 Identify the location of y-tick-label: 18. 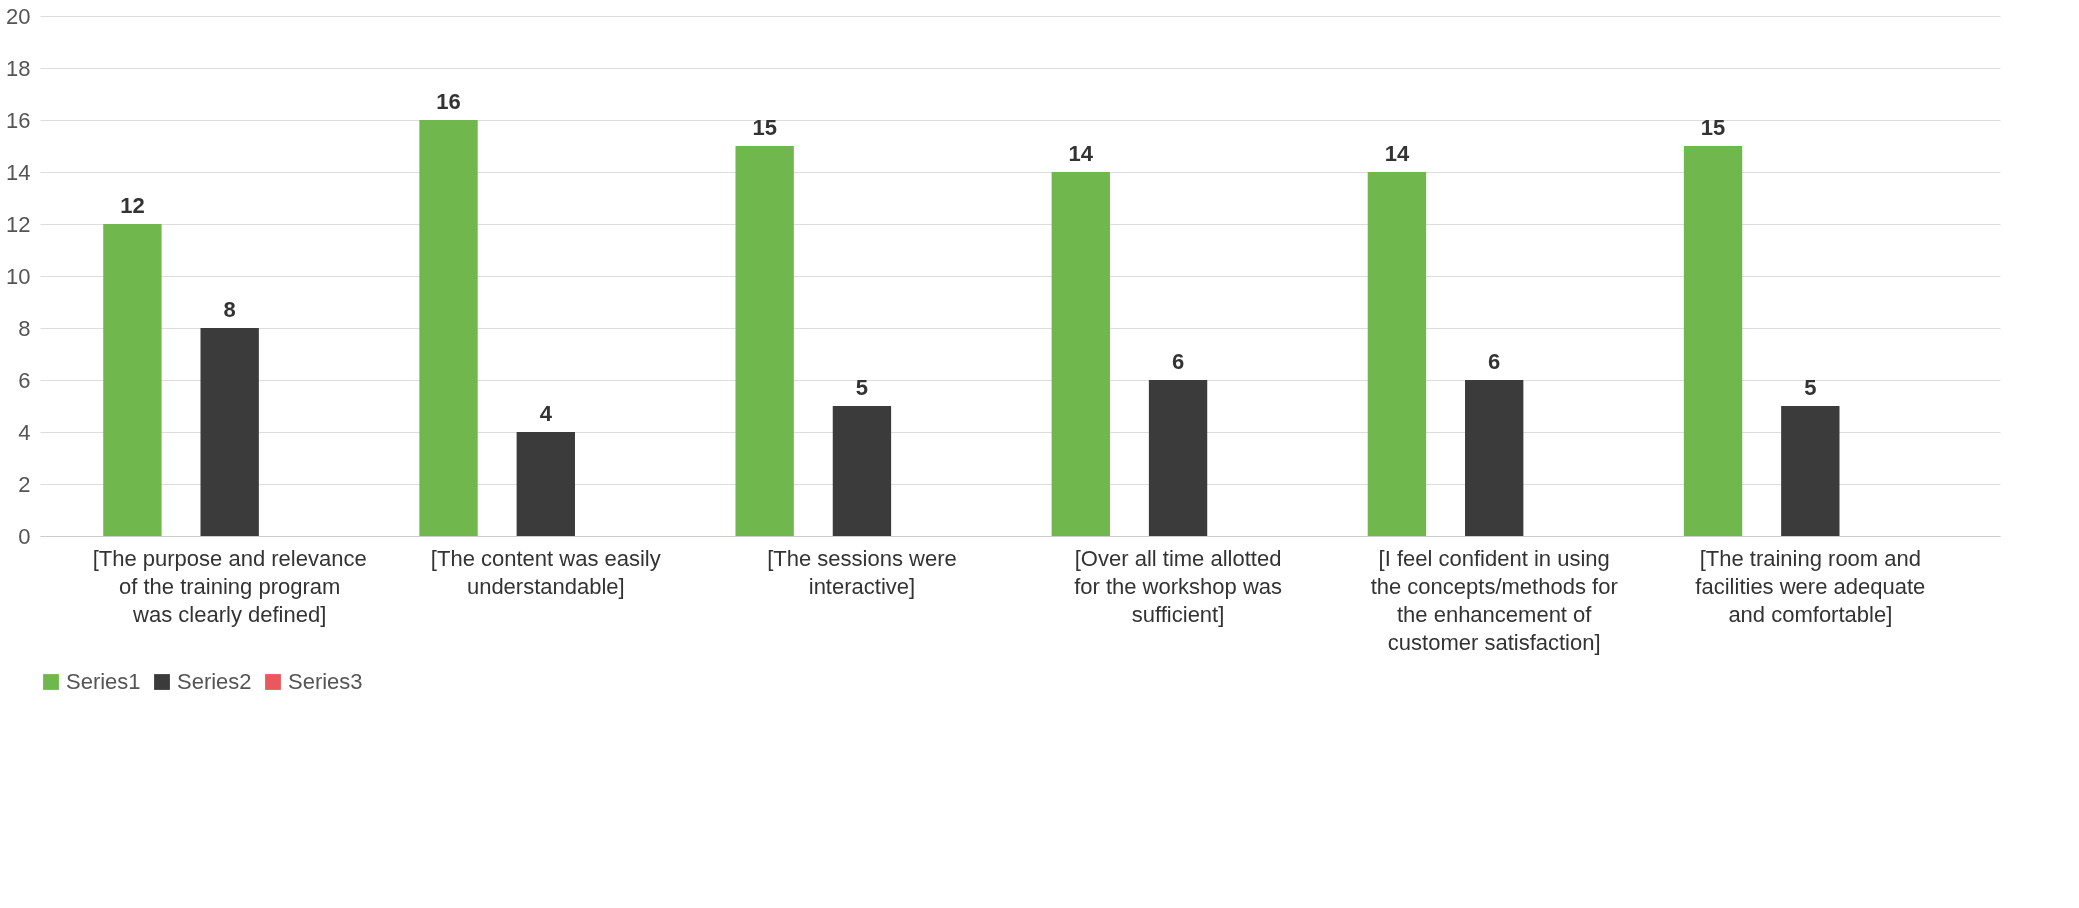
(18, 68).